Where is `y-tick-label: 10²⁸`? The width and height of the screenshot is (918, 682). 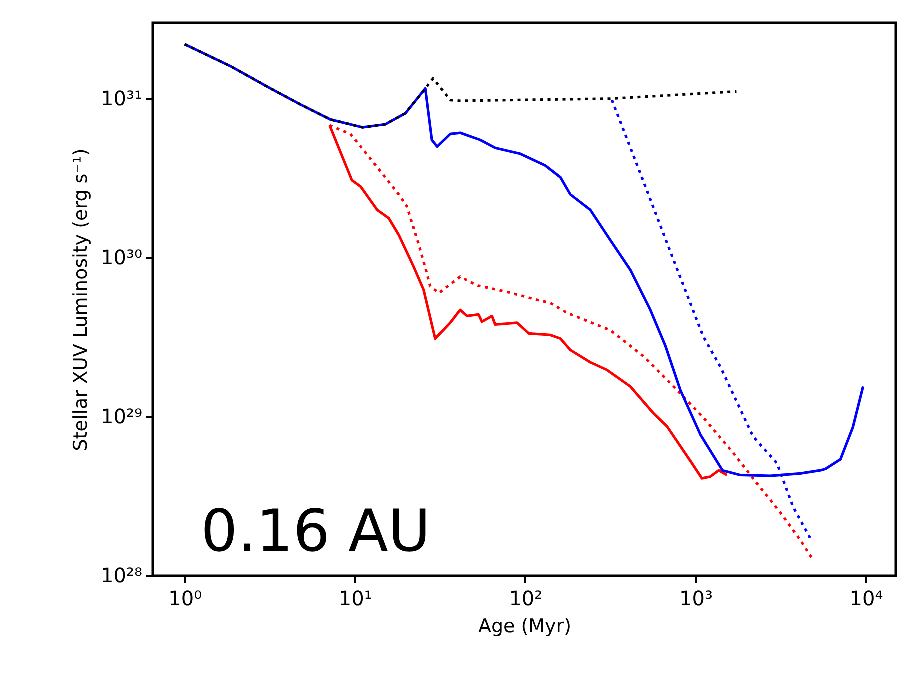
y-tick-label: 10²⁸ is located at coordinates (121, 576).